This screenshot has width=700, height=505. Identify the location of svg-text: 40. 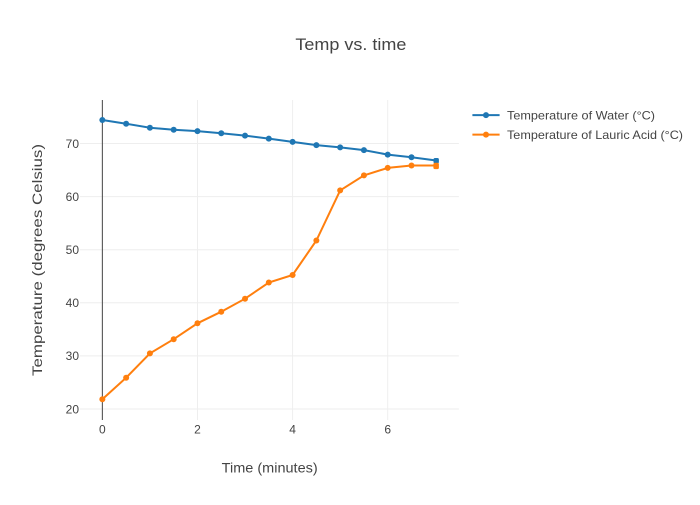
(73, 303).